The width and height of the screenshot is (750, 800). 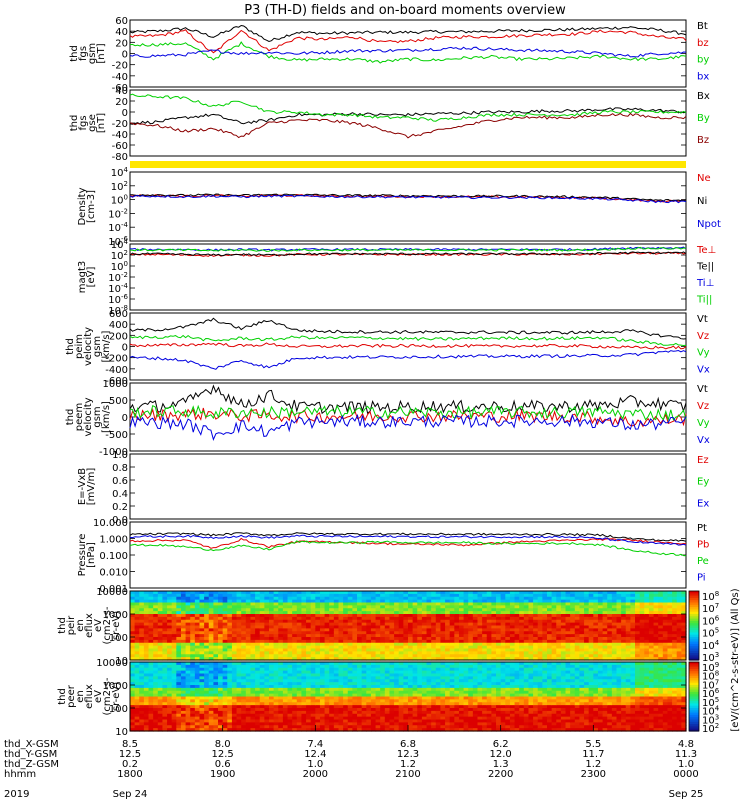 What do you see at coordinates (686, 744) in the screenshot?
I see `x-tick-value: 4.8` at bounding box center [686, 744].